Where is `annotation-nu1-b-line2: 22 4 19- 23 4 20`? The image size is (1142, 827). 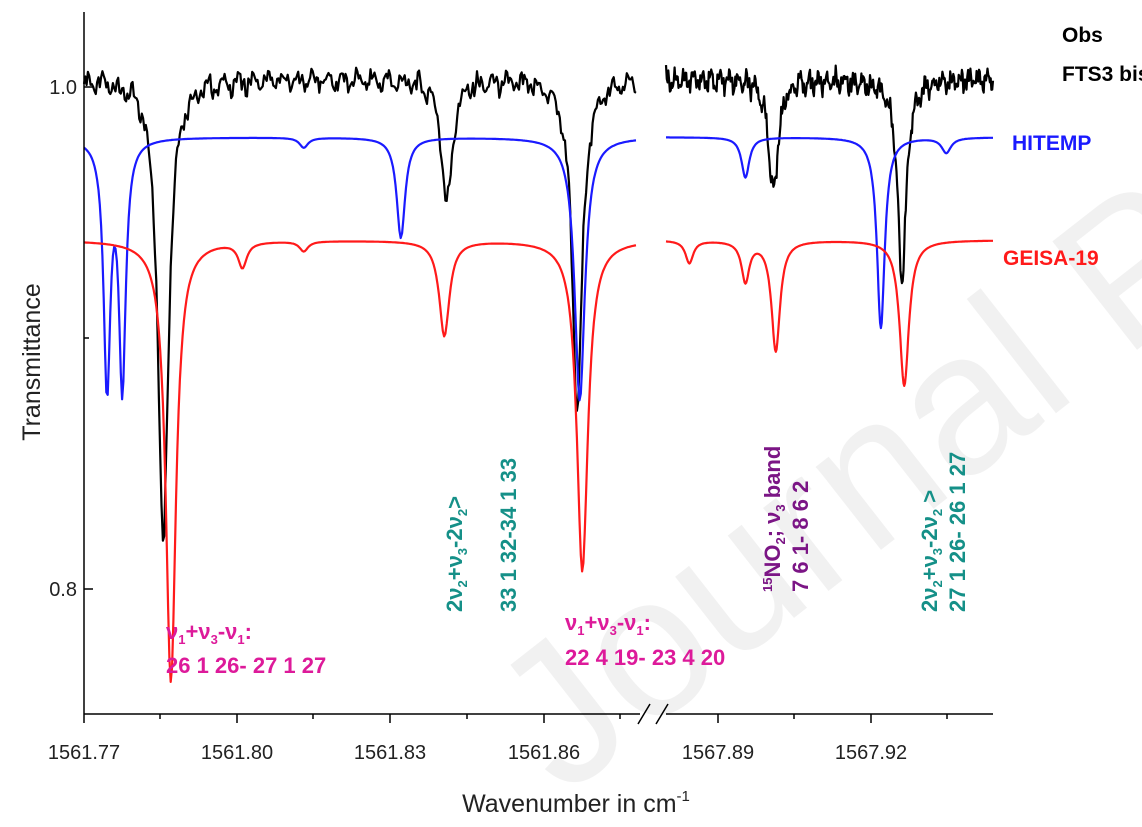 annotation-nu1-b-line2: 22 4 19- 23 4 20 is located at coordinates (645, 657).